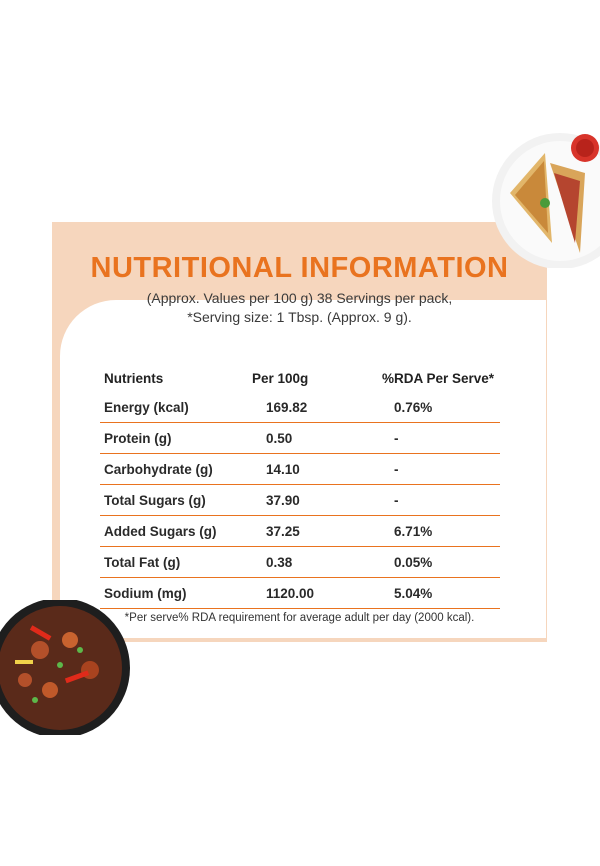  Describe the element at coordinates (304, 593) in the screenshot. I see `nutrient-per-100g: 1120.00` at that location.